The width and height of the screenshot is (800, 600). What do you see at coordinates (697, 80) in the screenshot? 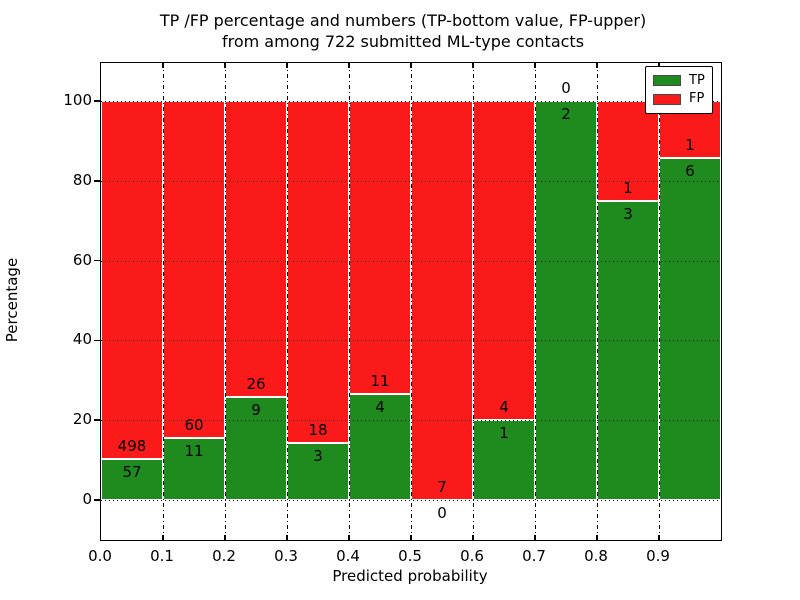
I see `tp-legend-label: TP` at bounding box center [697, 80].